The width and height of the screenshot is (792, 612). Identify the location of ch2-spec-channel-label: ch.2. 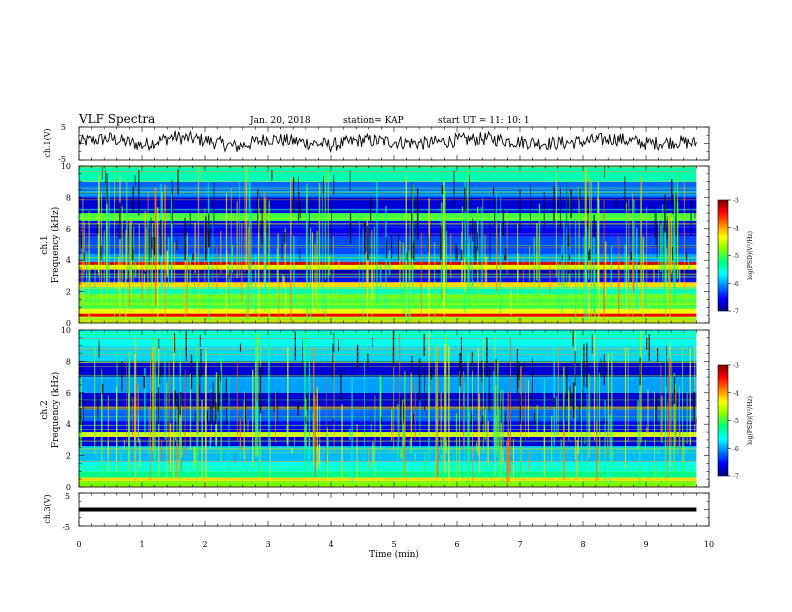
(45, 409).